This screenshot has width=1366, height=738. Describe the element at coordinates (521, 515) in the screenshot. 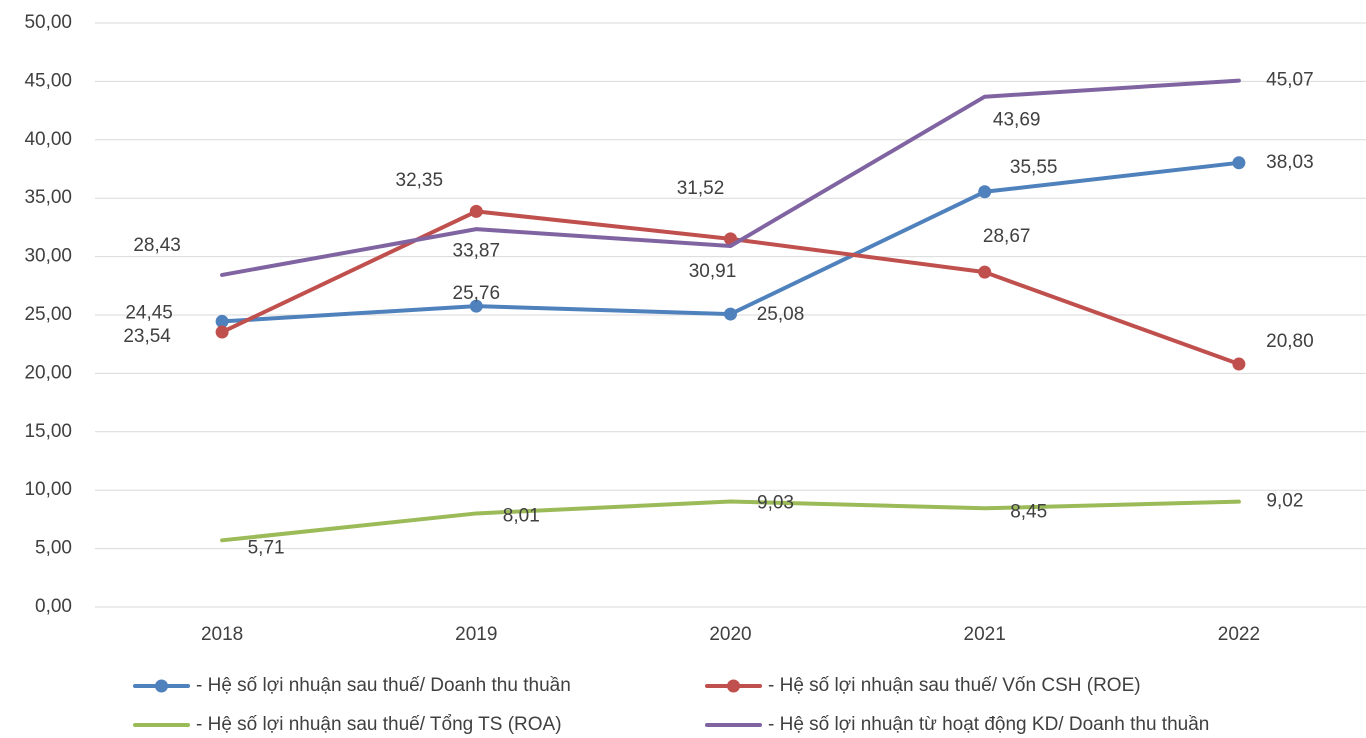

I see `data-label: 8,01` at that location.